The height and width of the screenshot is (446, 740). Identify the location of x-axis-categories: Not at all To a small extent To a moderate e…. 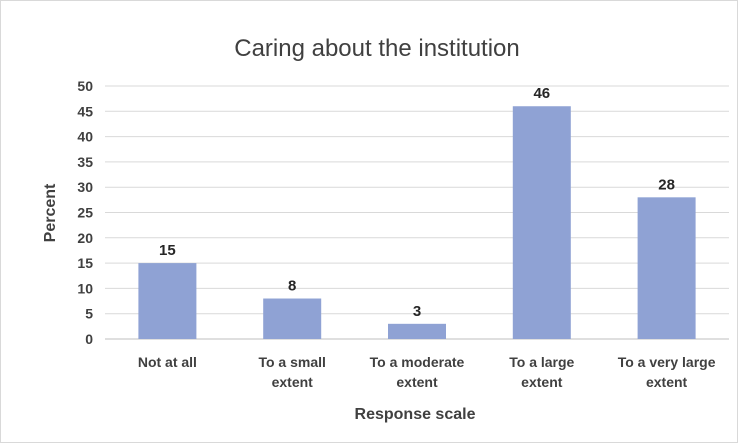
(427, 372).